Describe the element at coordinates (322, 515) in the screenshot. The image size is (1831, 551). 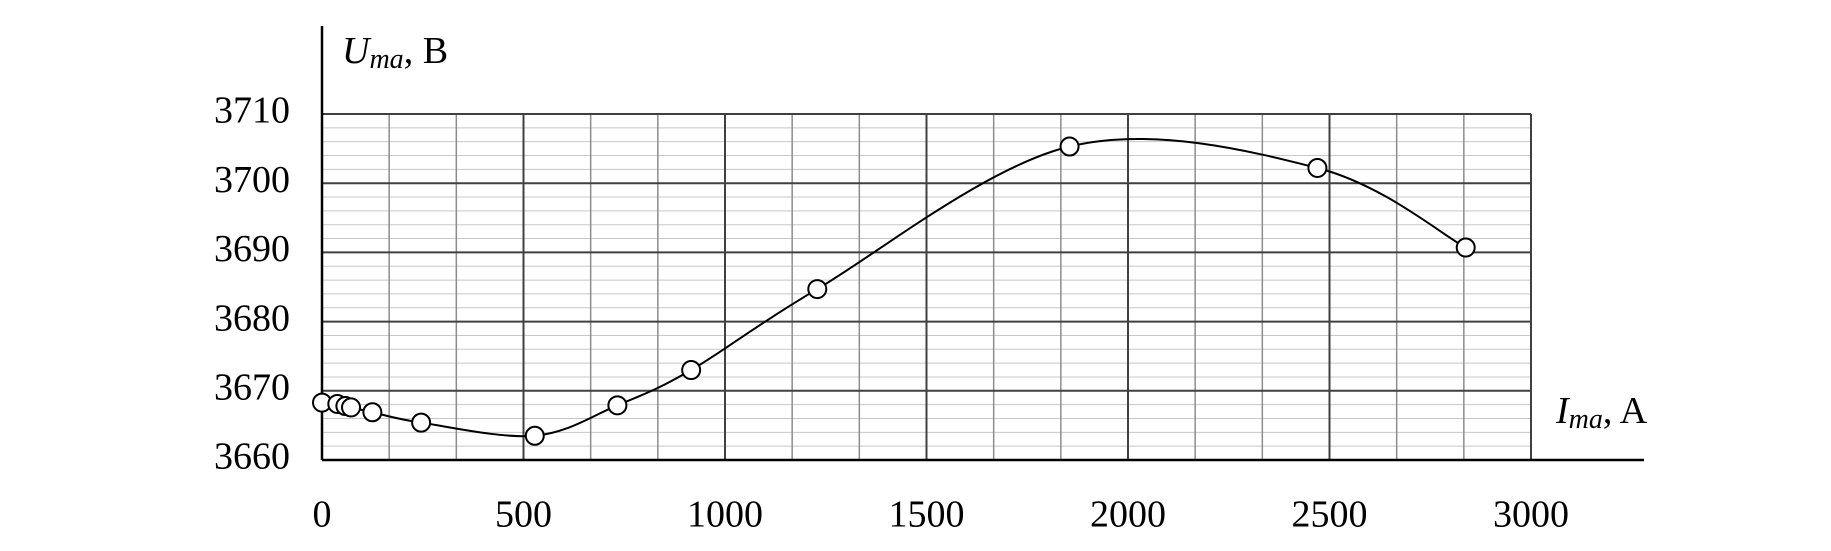
I see `x-tick-label: 0` at that location.